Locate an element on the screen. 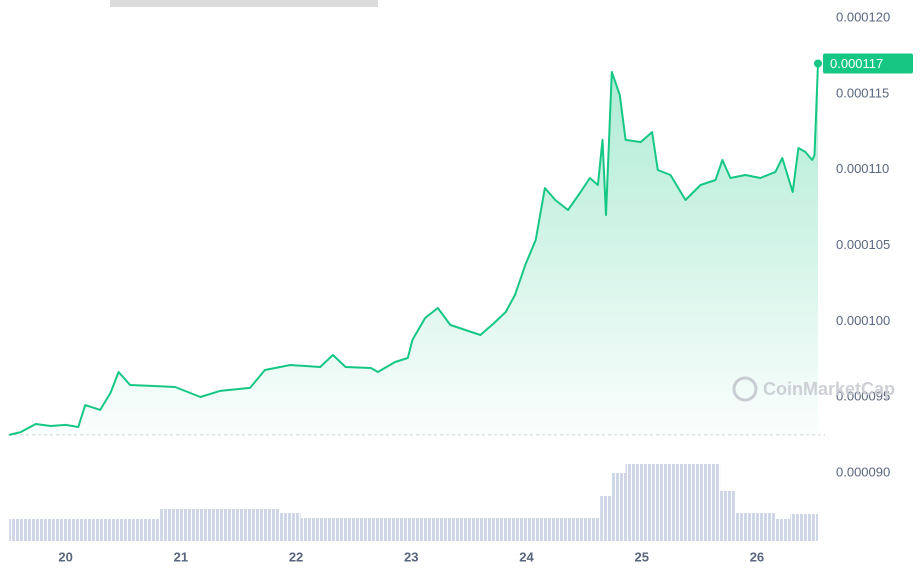 Image resolution: width=921 pixels, height=570 pixels. x-tick-label: 25 is located at coordinates (641, 556).